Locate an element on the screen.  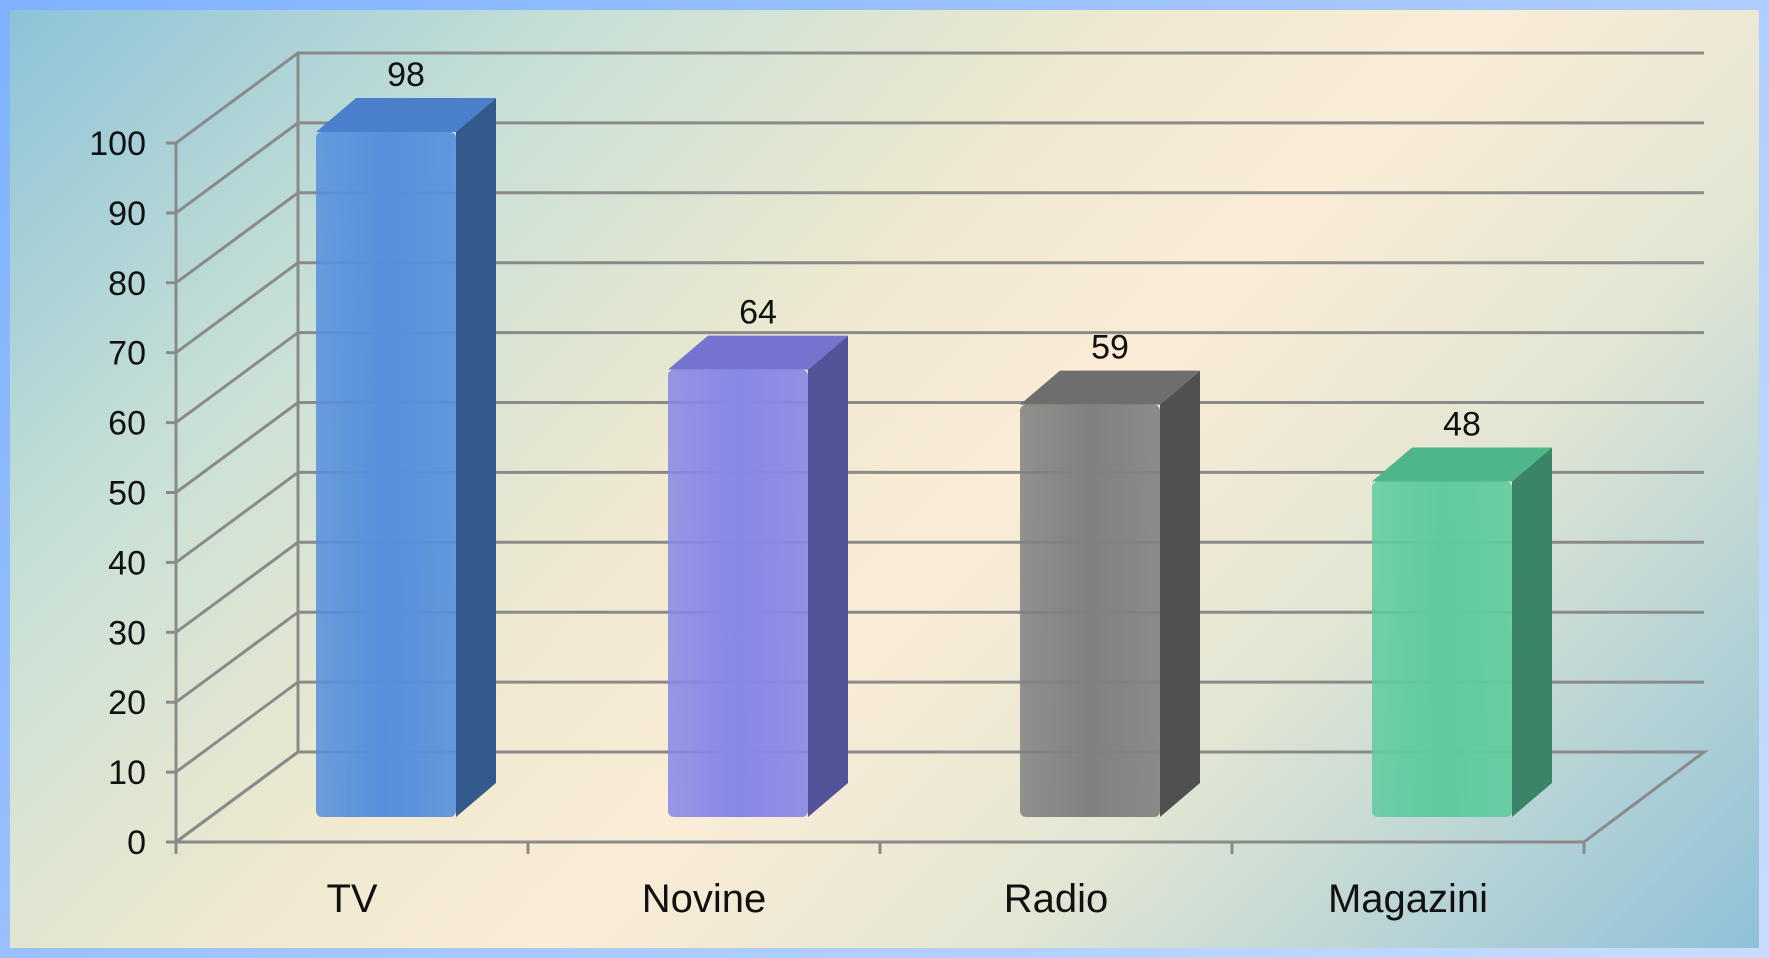
y-axis-tick-labels: 0 10 20 30 40 50 60 70 80 90 100 is located at coordinates (117, 493).